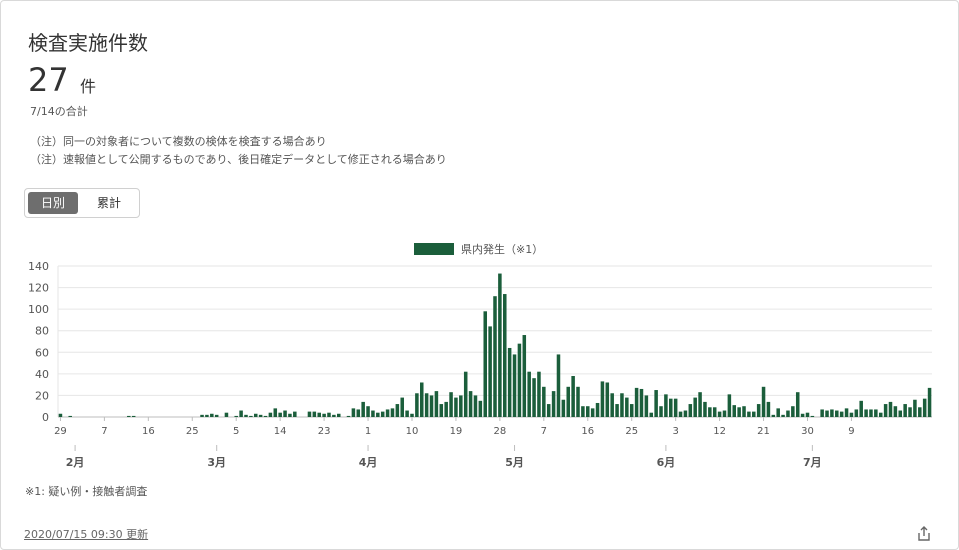 This screenshot has height=550, width=959. I want to click on cumulative-button: 累計, so click(108, 203).